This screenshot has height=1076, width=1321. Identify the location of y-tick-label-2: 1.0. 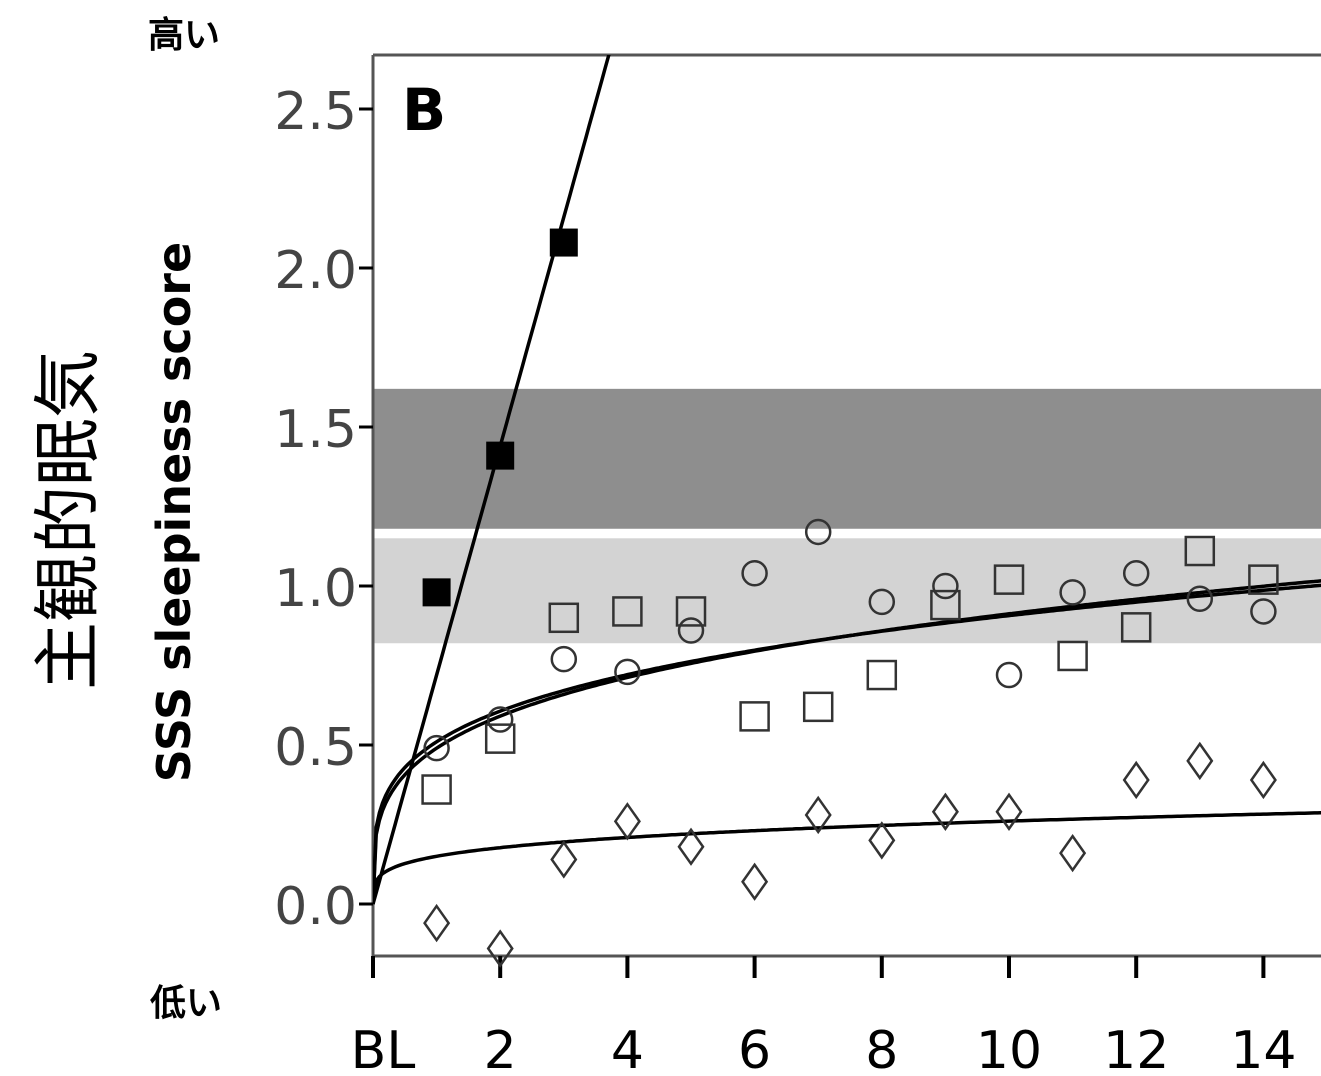
(315, 589).